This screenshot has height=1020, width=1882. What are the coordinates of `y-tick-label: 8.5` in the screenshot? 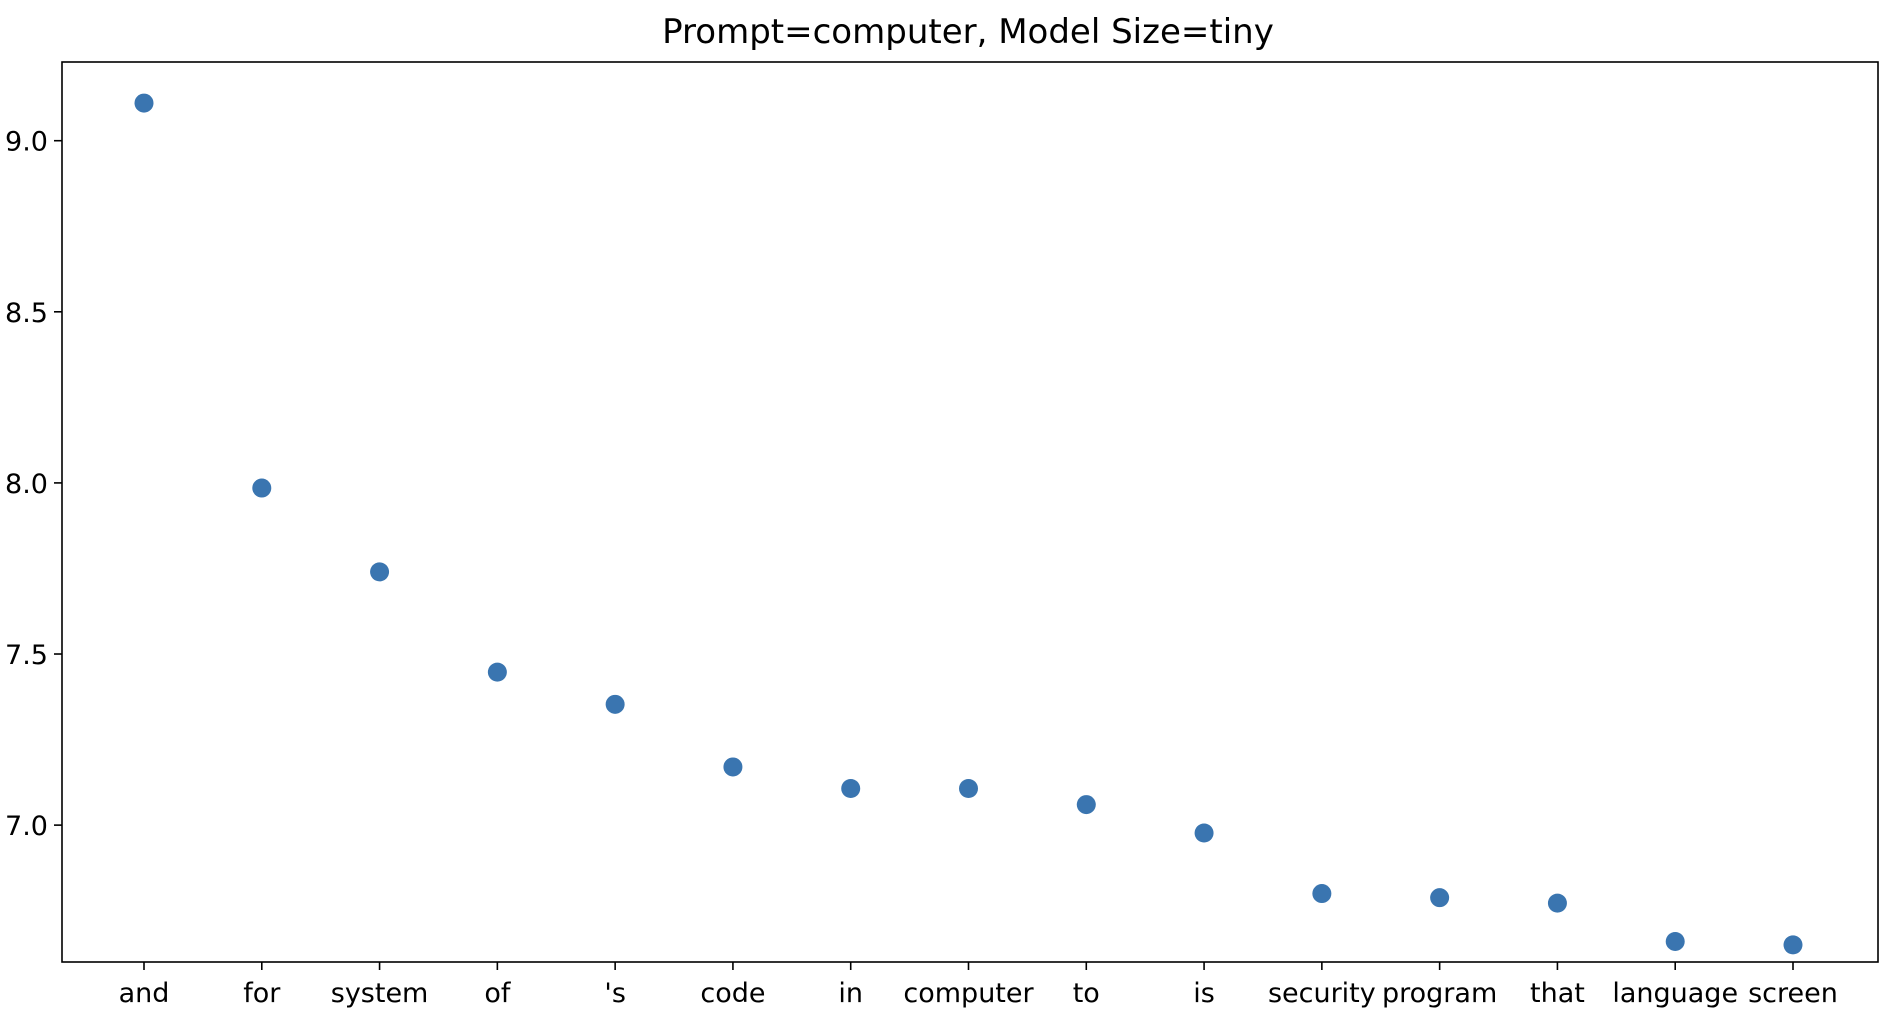 It's located at (26, 313).